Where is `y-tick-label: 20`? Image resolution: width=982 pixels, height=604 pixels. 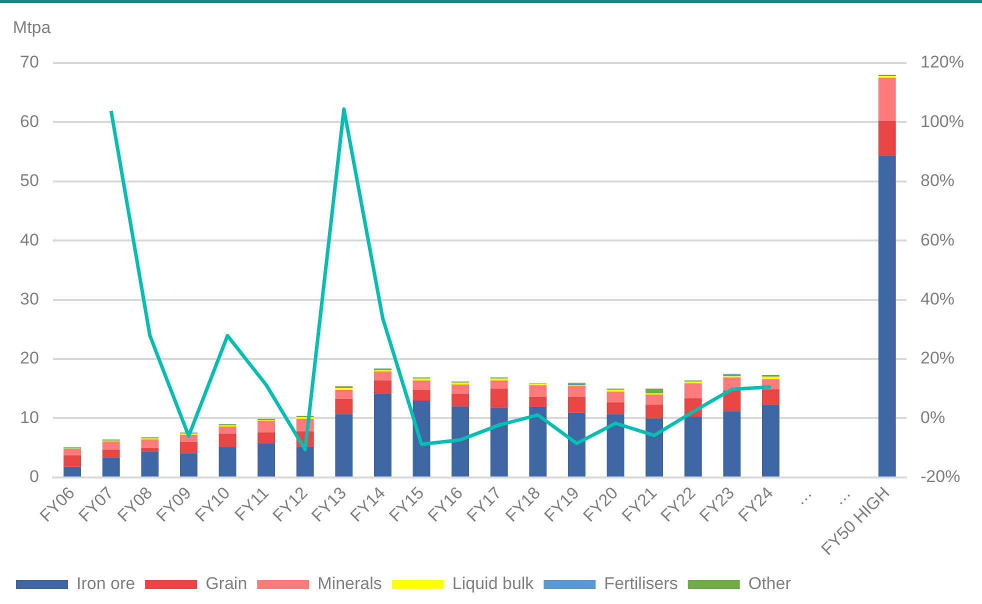
y-tick-label: 20 is located at coordinates (29, 358).